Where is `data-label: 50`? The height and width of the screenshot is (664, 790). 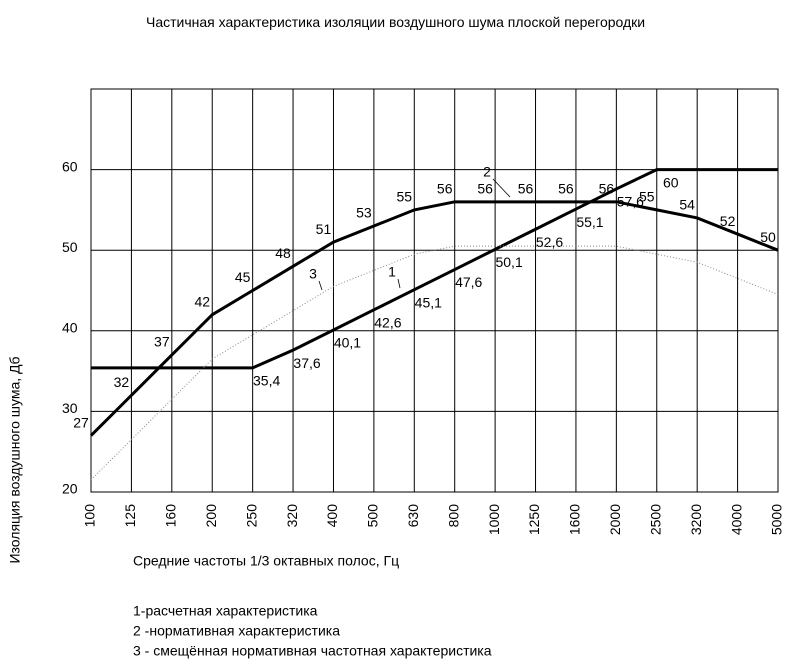 data-label: 50 is located at coordinates (768, 237).